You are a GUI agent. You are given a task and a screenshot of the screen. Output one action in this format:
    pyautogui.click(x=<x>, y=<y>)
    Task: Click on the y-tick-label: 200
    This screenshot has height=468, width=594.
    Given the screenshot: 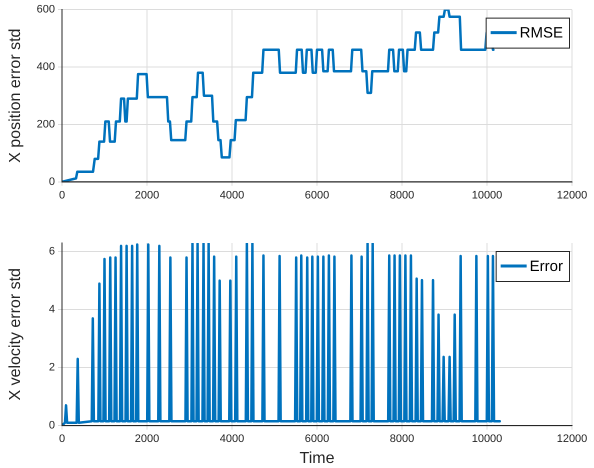 What is the action you would take?
    pyautogui.click(x=45, y=124)
    